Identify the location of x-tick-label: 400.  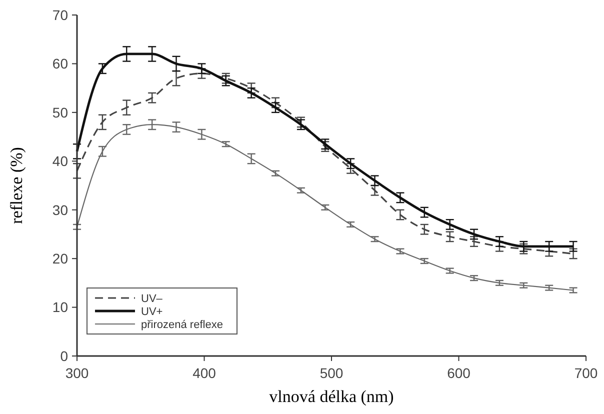
(204, 373).